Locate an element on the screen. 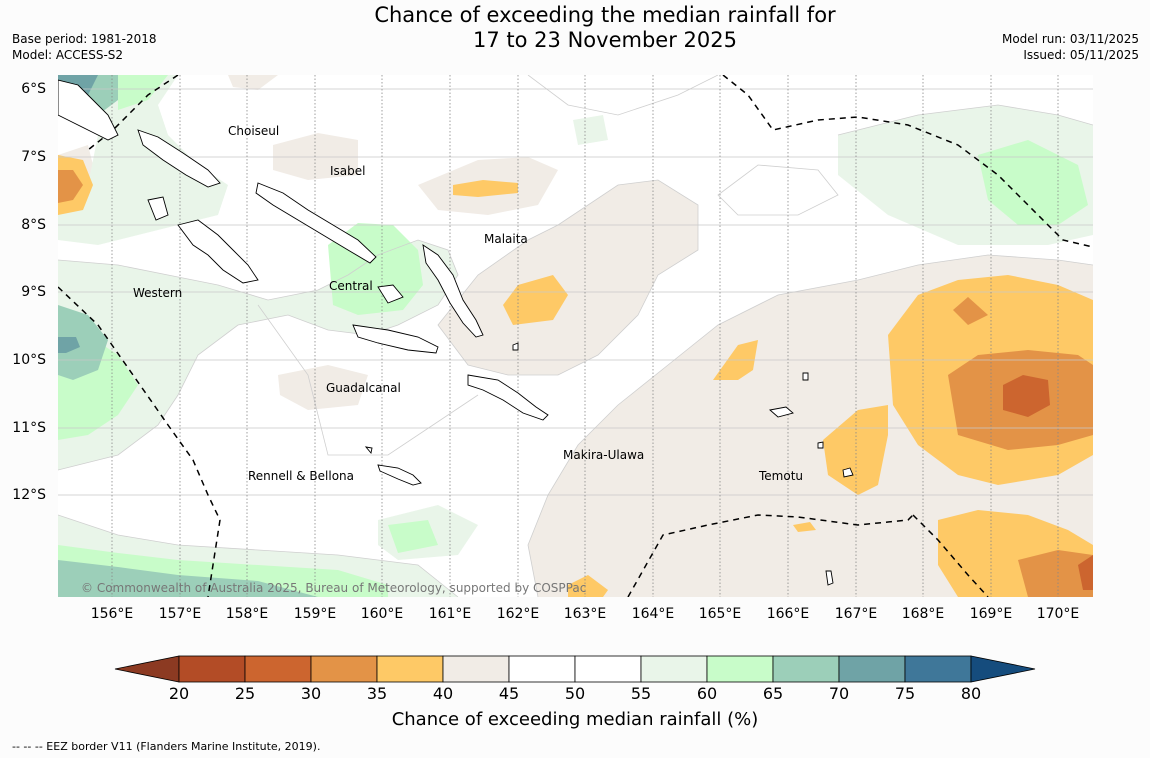 This screenshot has height=758, width=1150. island-rennell is located at coordinates (399, 475).